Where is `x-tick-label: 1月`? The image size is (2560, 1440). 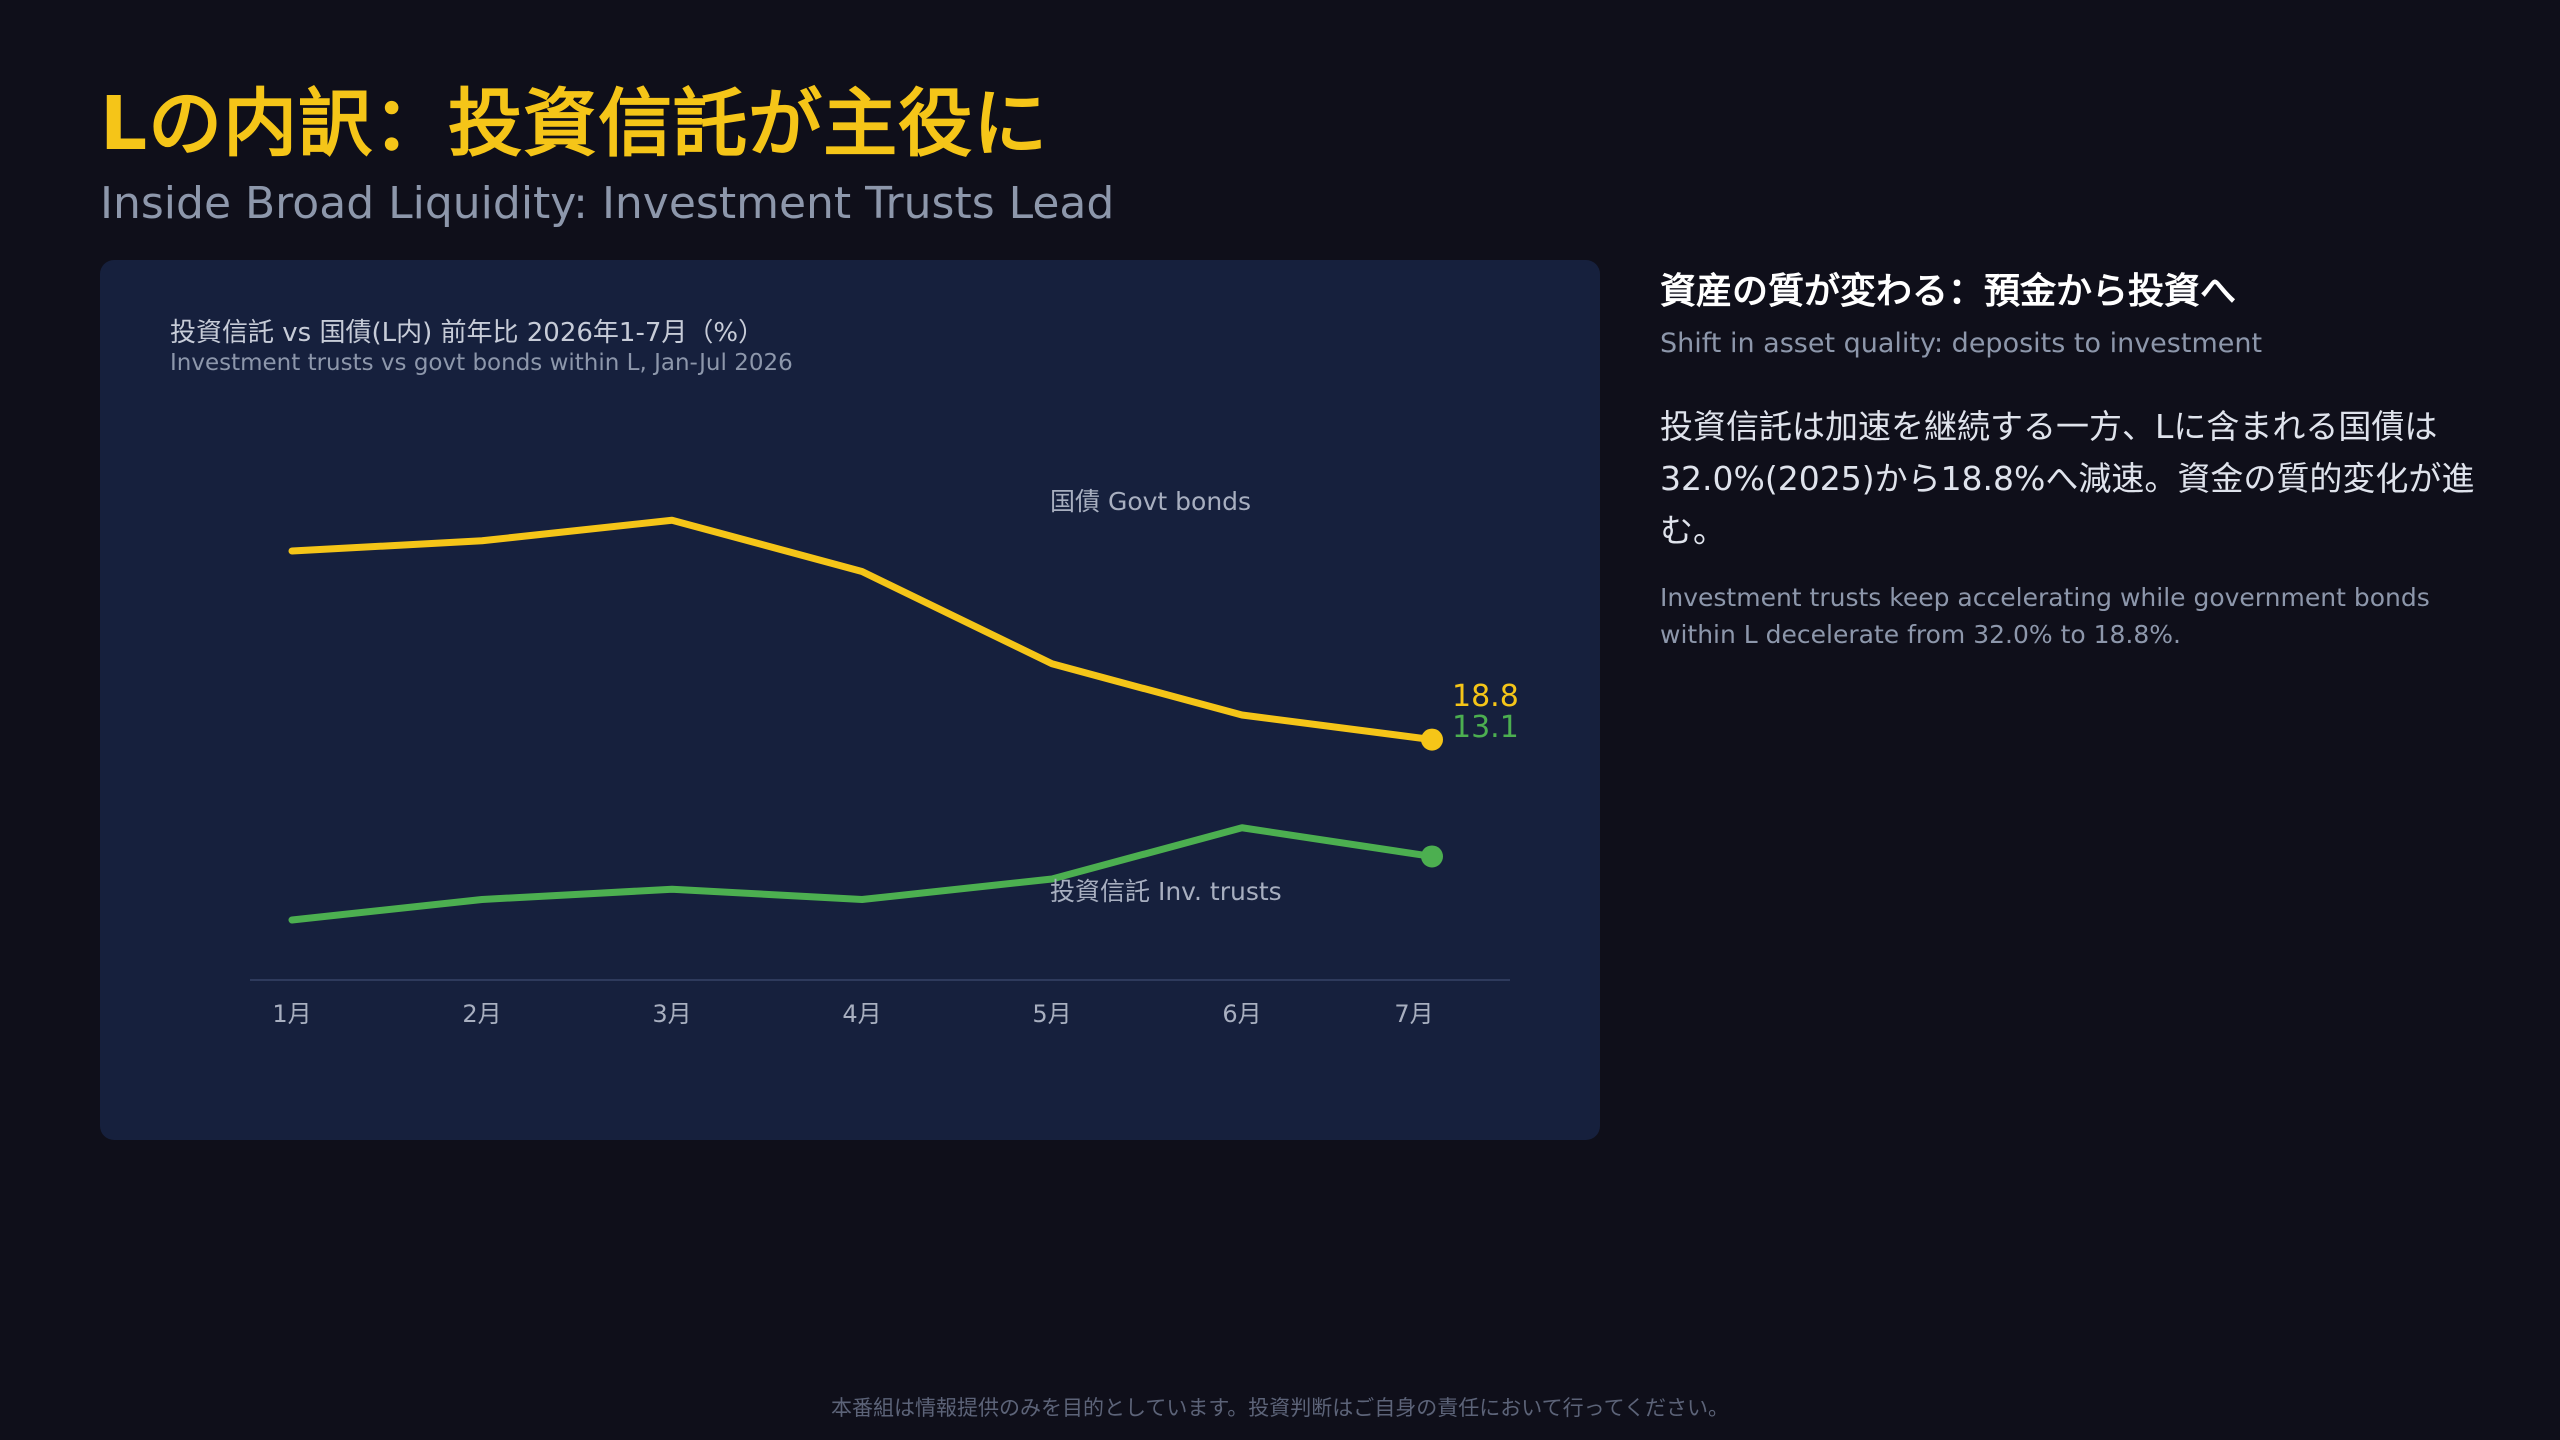 x-tick-label: 1月 is located at coordinates (291, 1014).